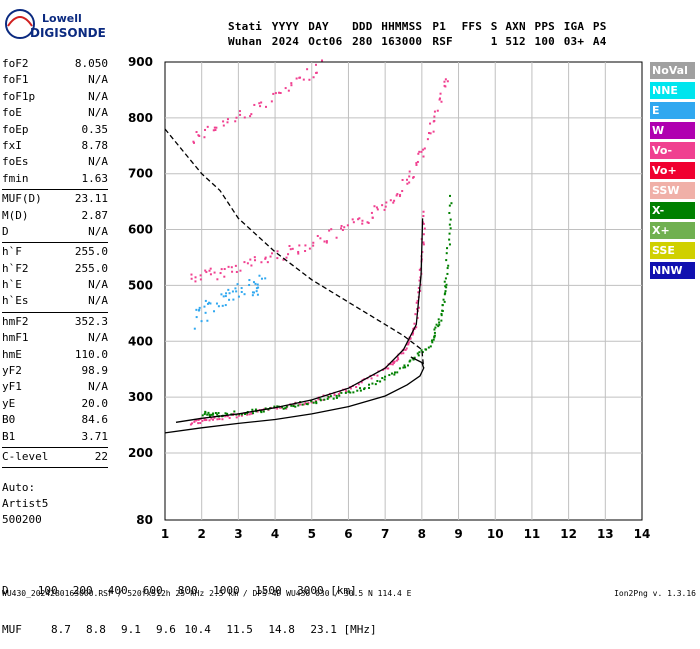  Describe the element at coordinates (202, 534) in the screenshot. I see `x-tick-label: 2` at that location.